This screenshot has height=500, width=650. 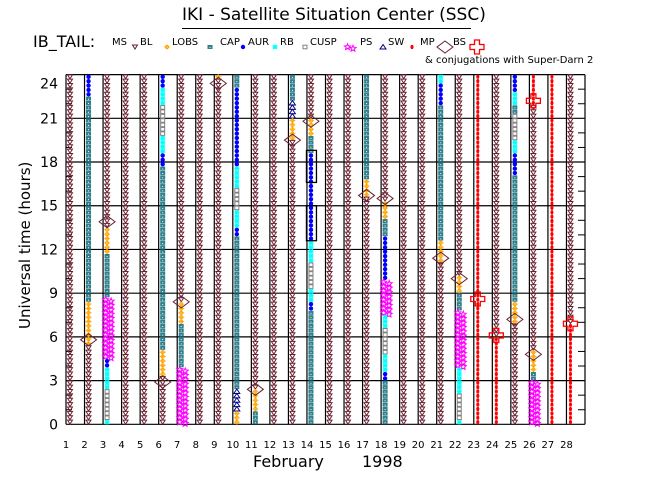 I want to click on conjugation-marker, so click(x=570, y=324).